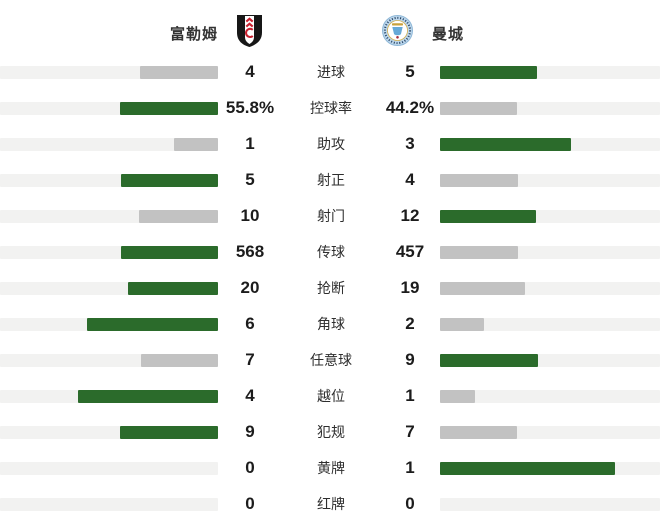  What do you see at coordinates (250, 323) in the screenshot?
I see `home-value: 6` at bounding box center [250, 323].